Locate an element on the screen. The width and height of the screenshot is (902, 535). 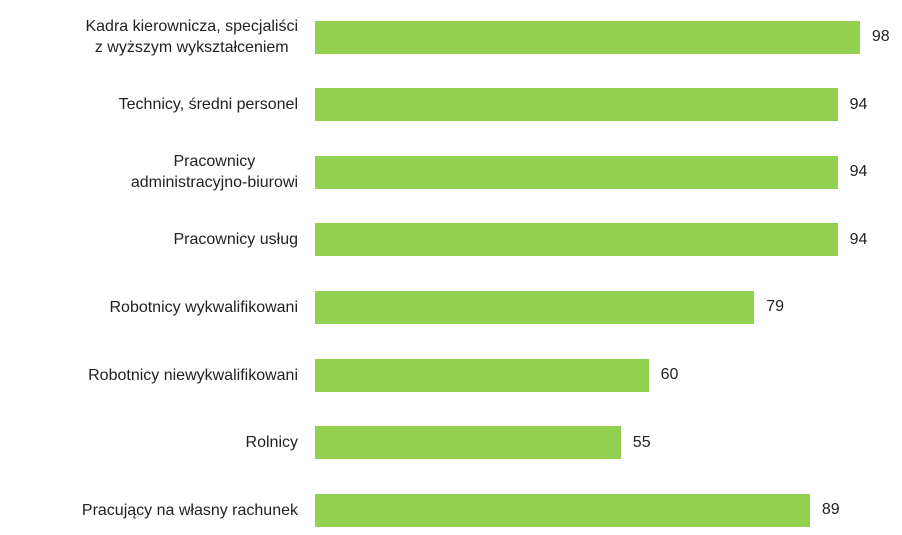
category-label: Pracownicy usług is located at coordinates (149, 240).